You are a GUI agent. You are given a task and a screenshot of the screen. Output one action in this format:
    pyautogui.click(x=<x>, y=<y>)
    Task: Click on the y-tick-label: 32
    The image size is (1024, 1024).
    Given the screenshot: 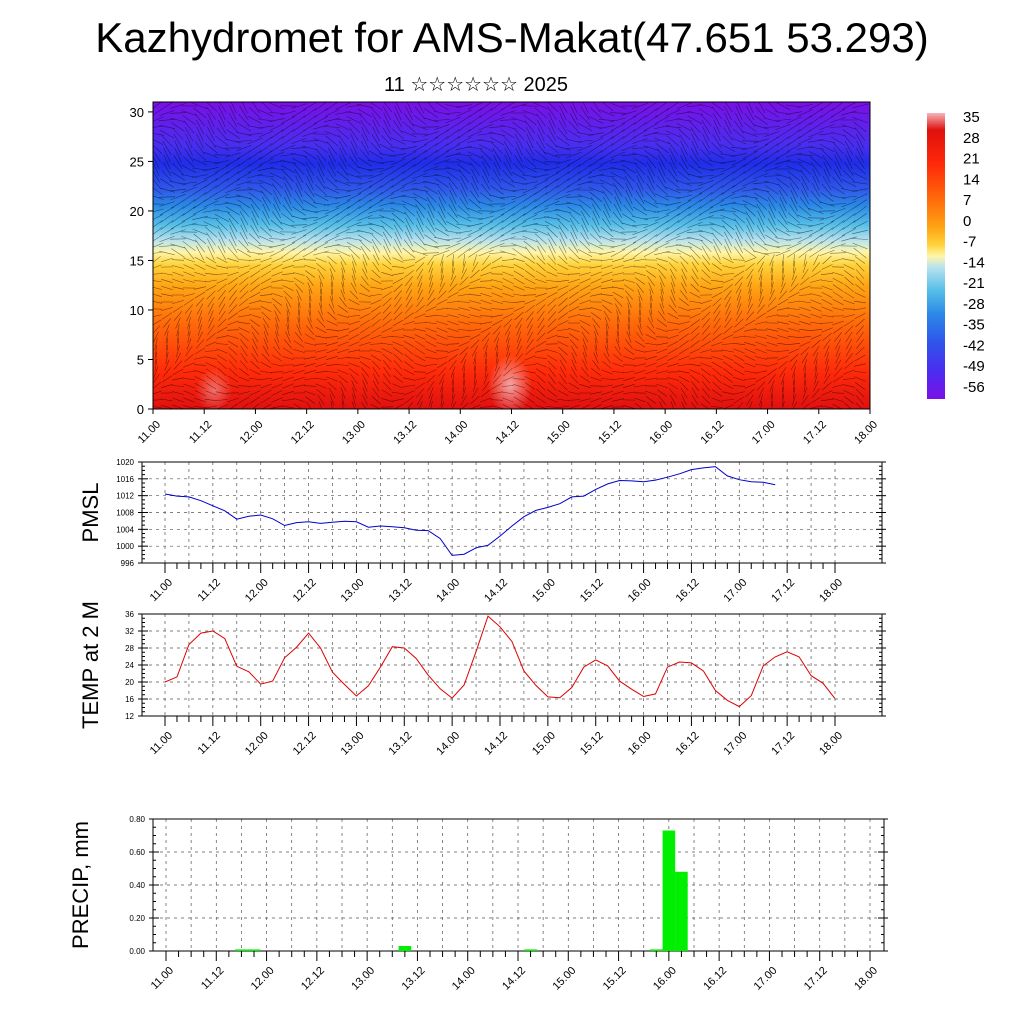 What is the action you would take?
    pyautogui.click(x=129, y=631)
    